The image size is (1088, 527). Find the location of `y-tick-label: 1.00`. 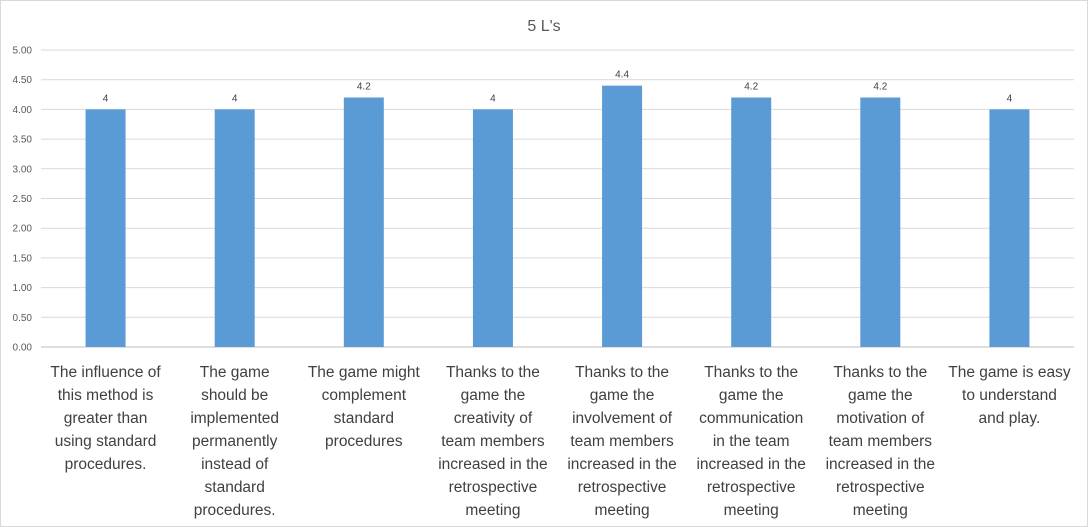

y-tick-label: 1.00 is located at coordinates (23, 288).